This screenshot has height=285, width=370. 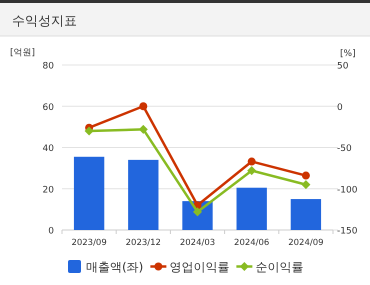 I want to click on y2-tick-label: 50, so click(x=343, y=67).